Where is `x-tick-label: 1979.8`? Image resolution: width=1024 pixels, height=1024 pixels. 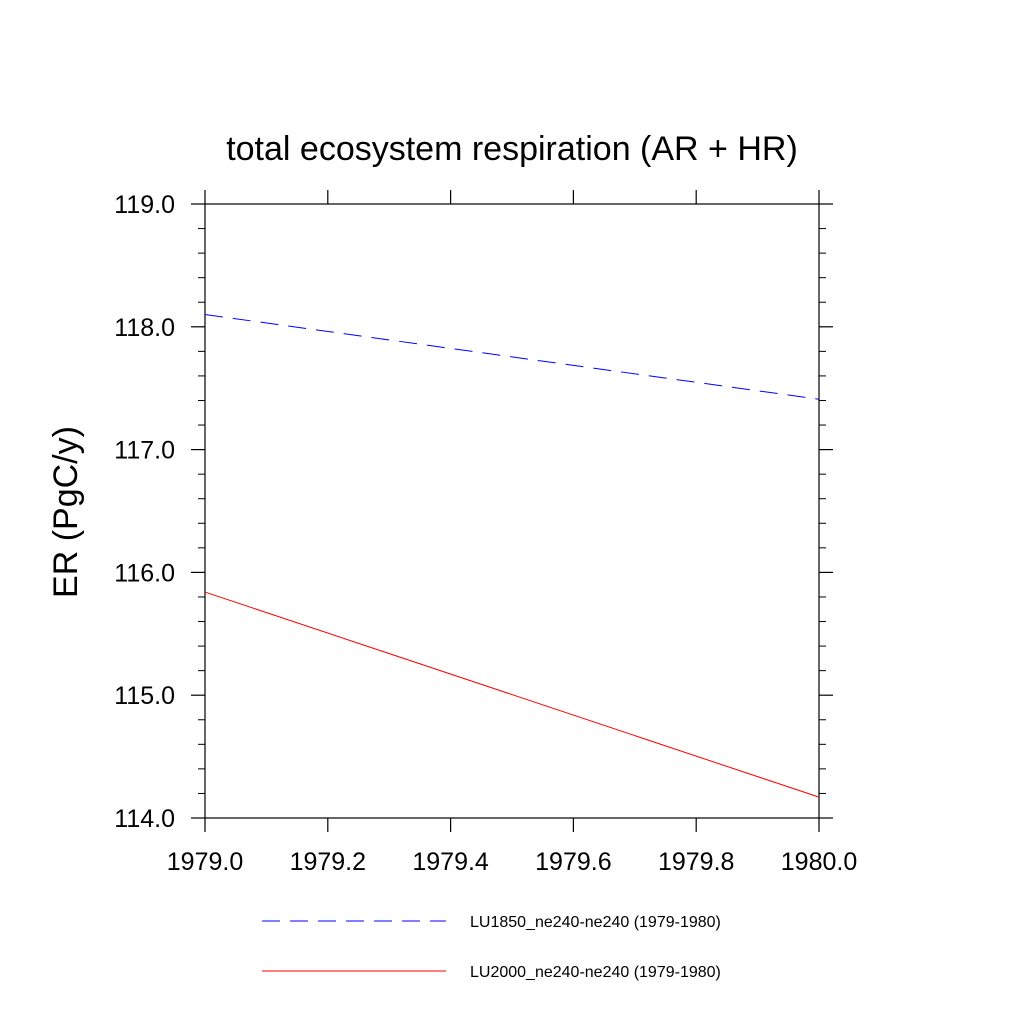
x-tick-label: 1979.8 is located at coordinates (696, 862).